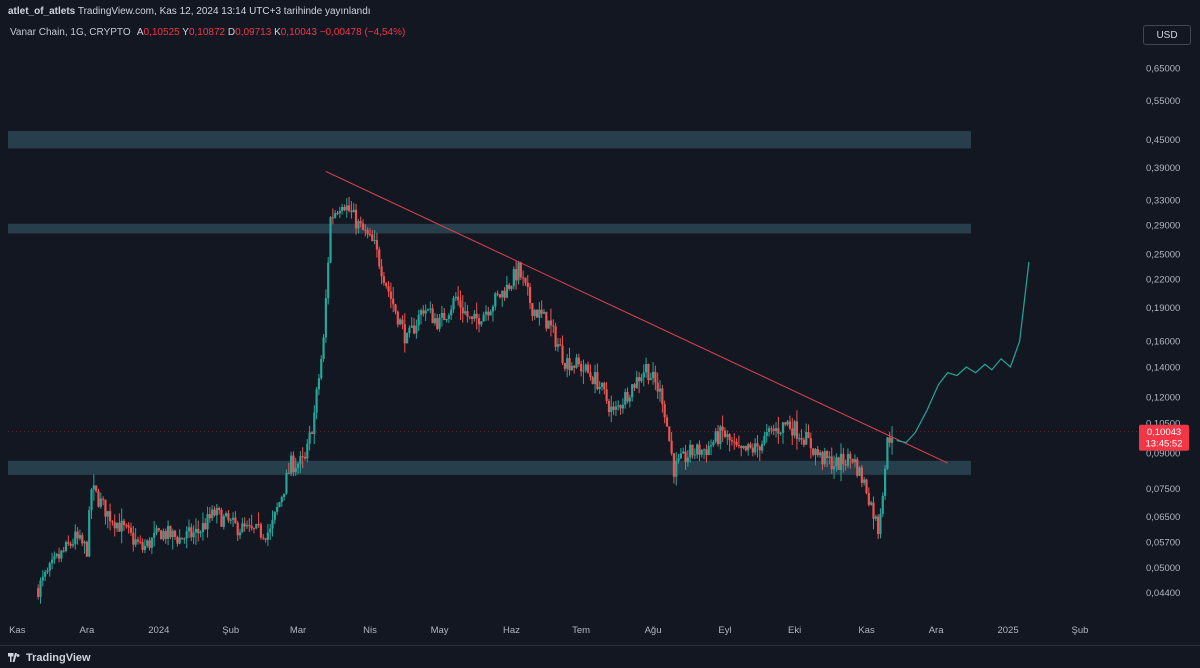 This screenshot has width=1200, height=668. Describe the element at coordinates (253, 32) in the screenshot. I see `low-value: 0,09713` at that location.